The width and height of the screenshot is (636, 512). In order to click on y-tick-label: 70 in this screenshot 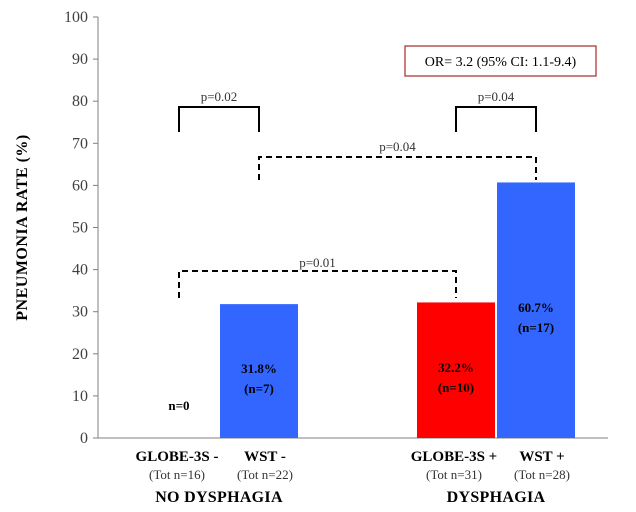, I will do `click(80, 143)`.